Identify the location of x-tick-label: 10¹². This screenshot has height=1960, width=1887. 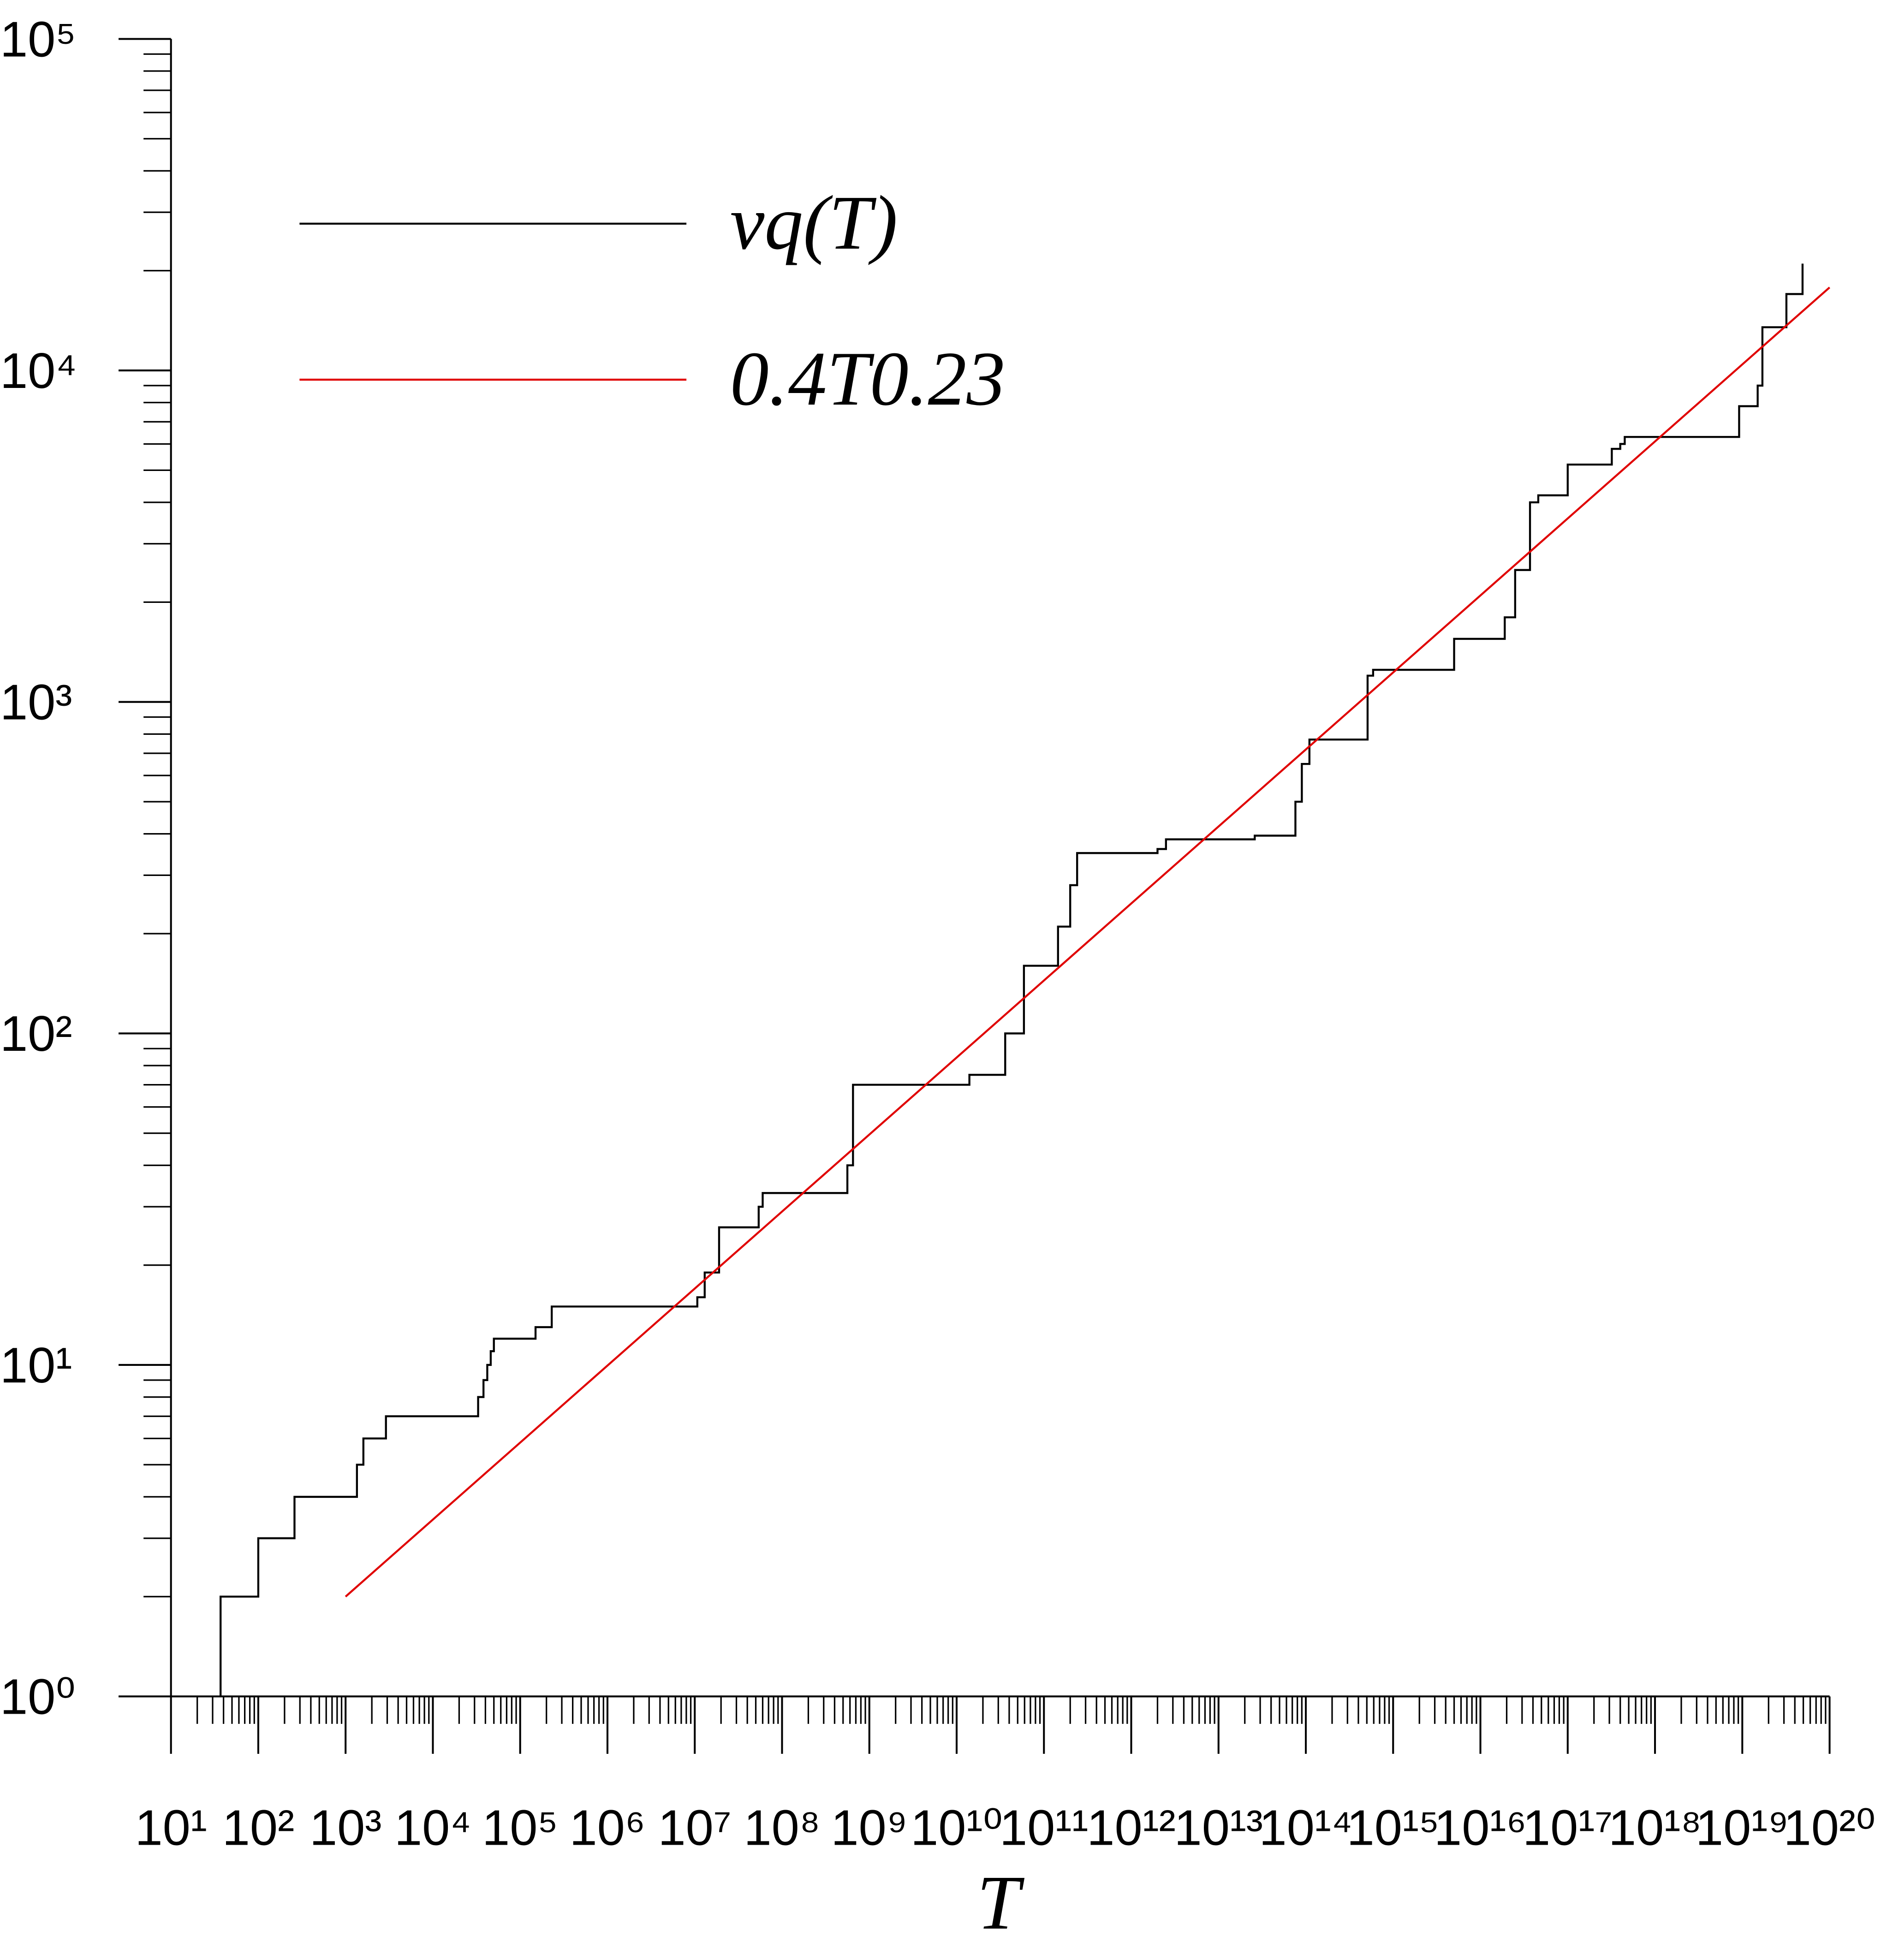
(1131, 1828).